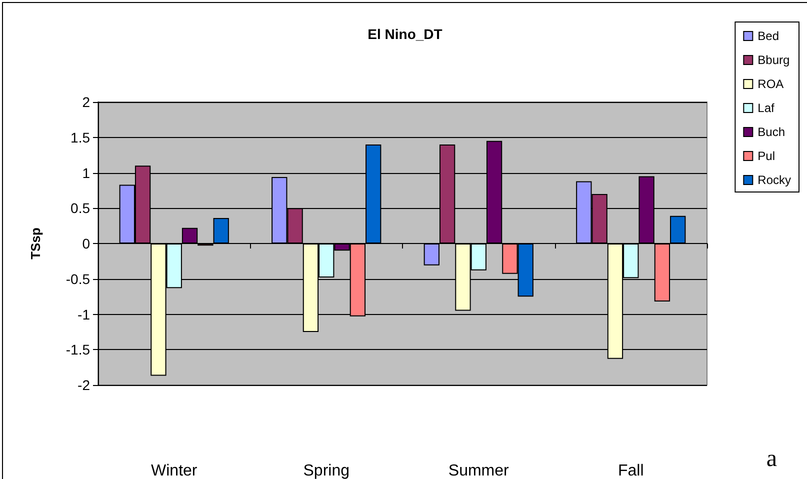 The image size is (807, 479). I want to click on y-tick-label: -1.5, so click(78, 350).